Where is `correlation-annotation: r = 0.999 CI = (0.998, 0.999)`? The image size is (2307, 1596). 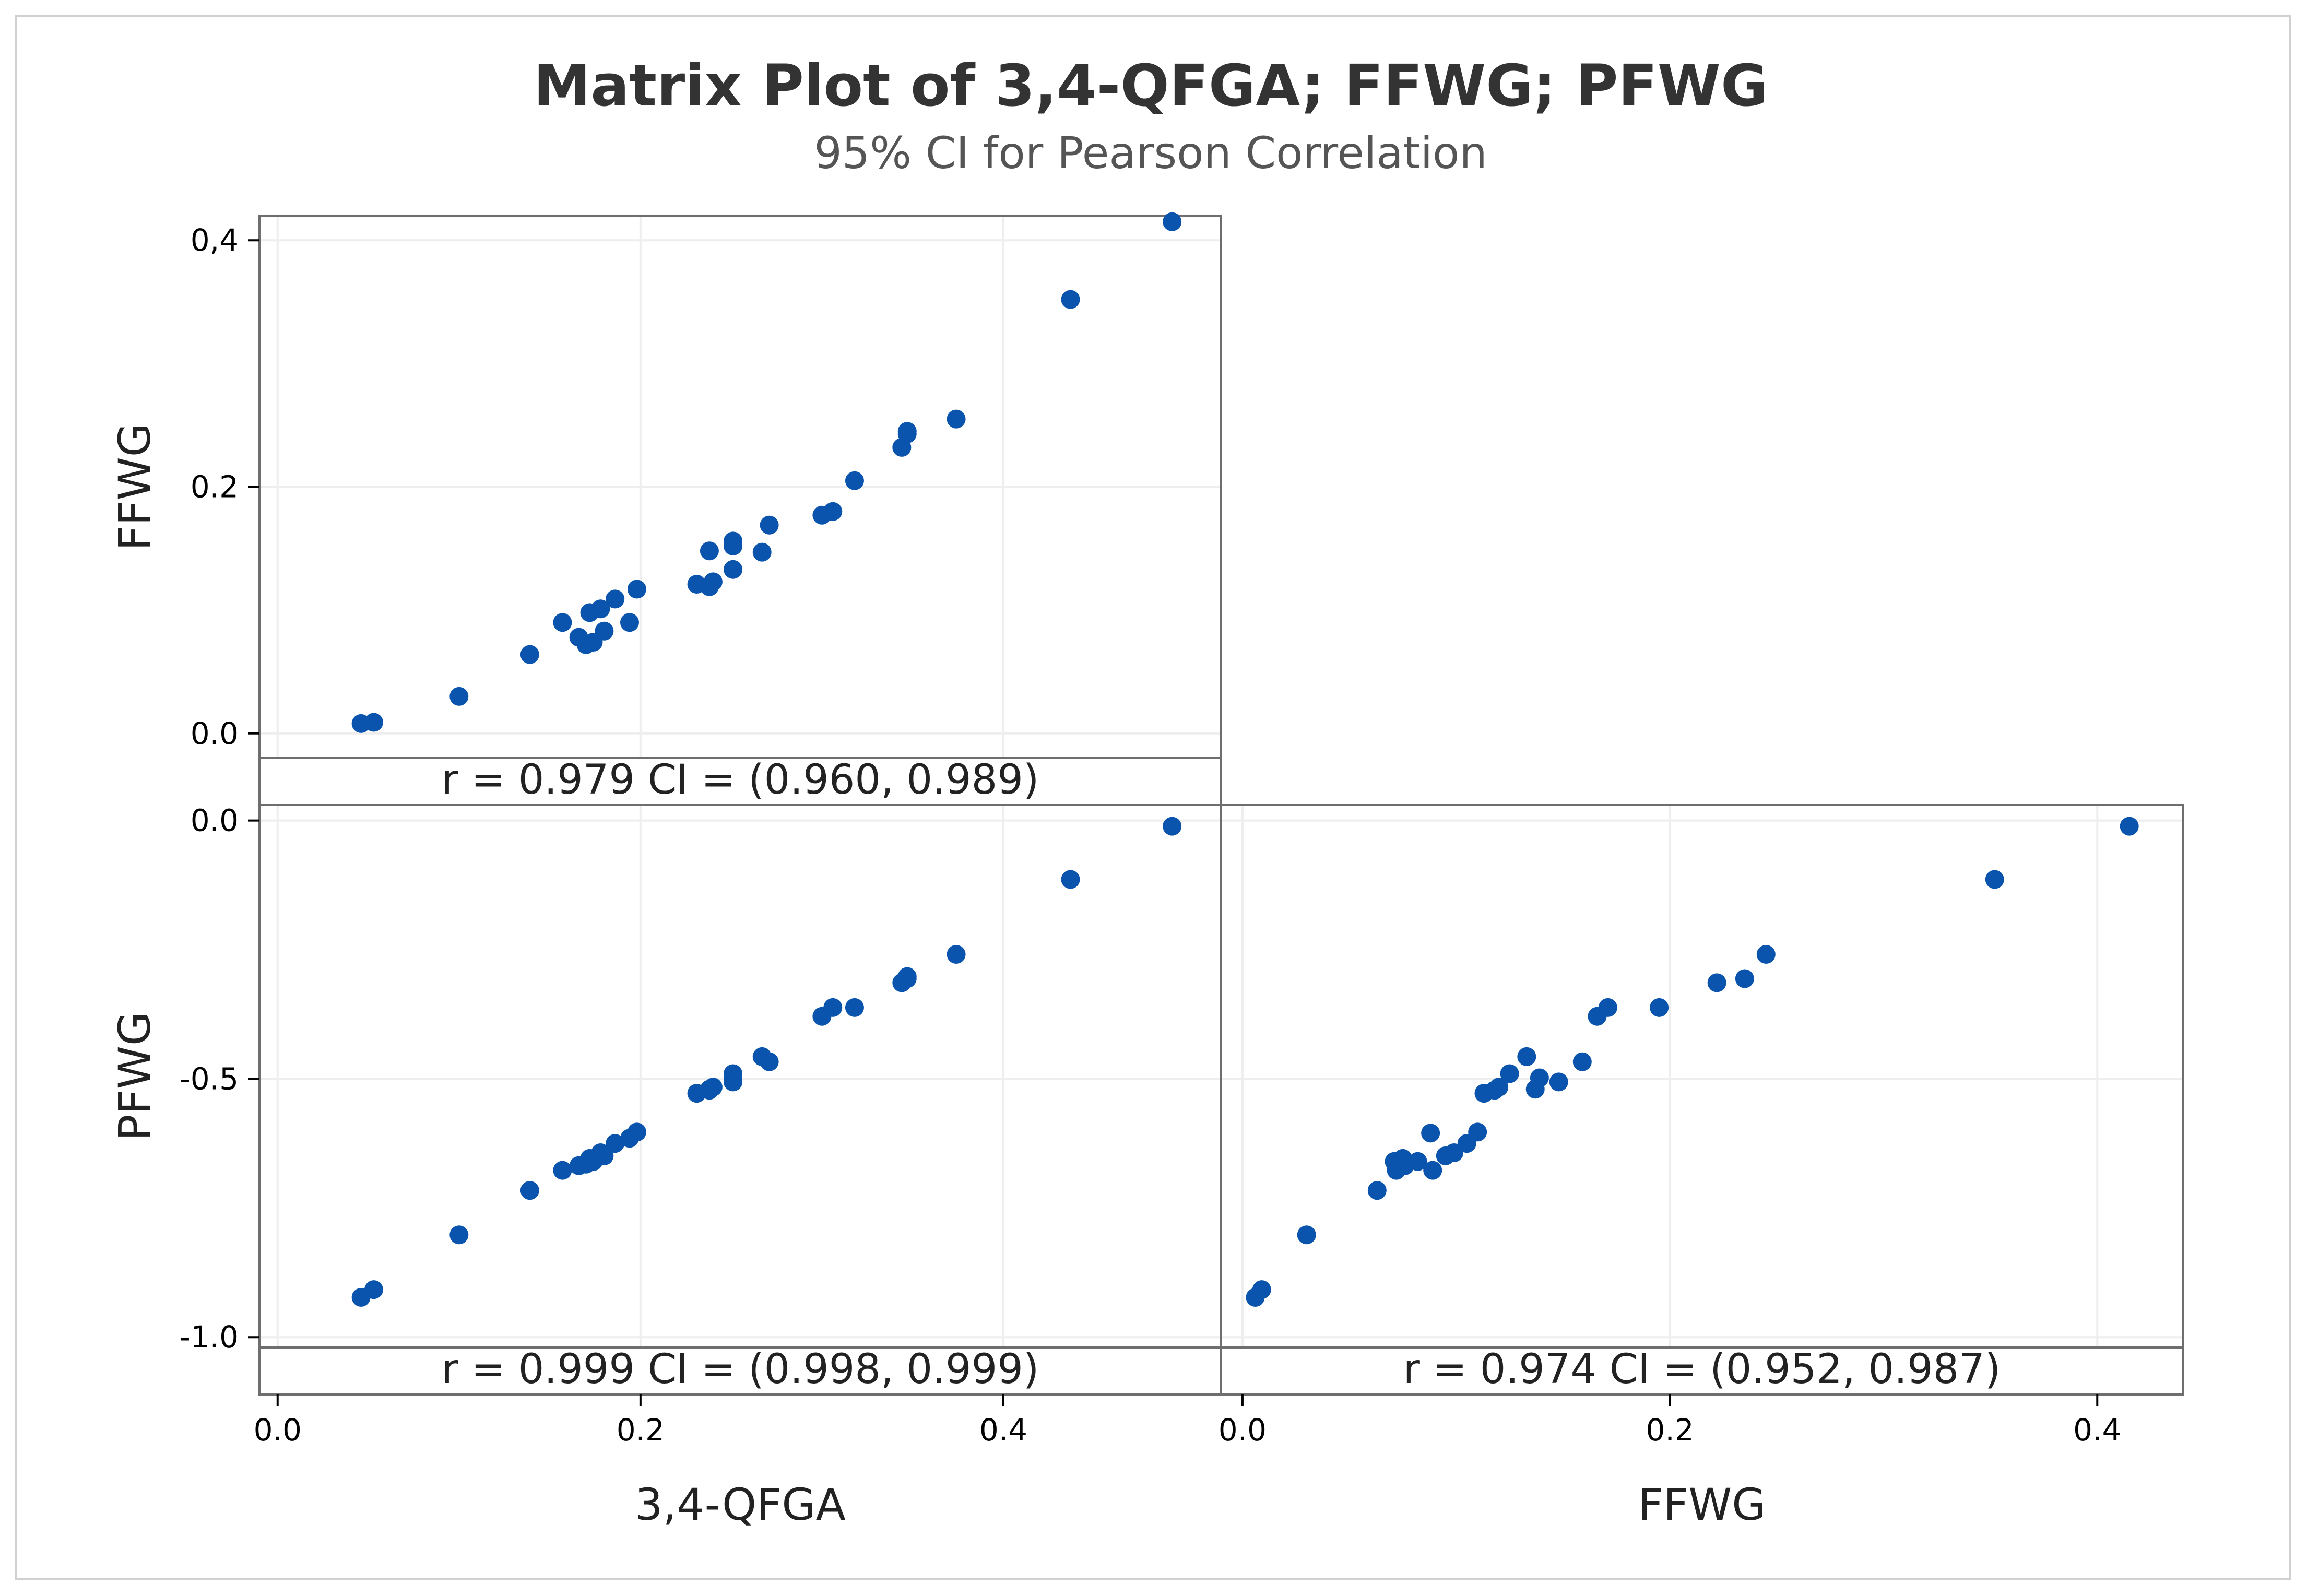 correlation-annotation: r = 0.999 CI = (0.998, 0.999) is located at coordinates (740, 1369).